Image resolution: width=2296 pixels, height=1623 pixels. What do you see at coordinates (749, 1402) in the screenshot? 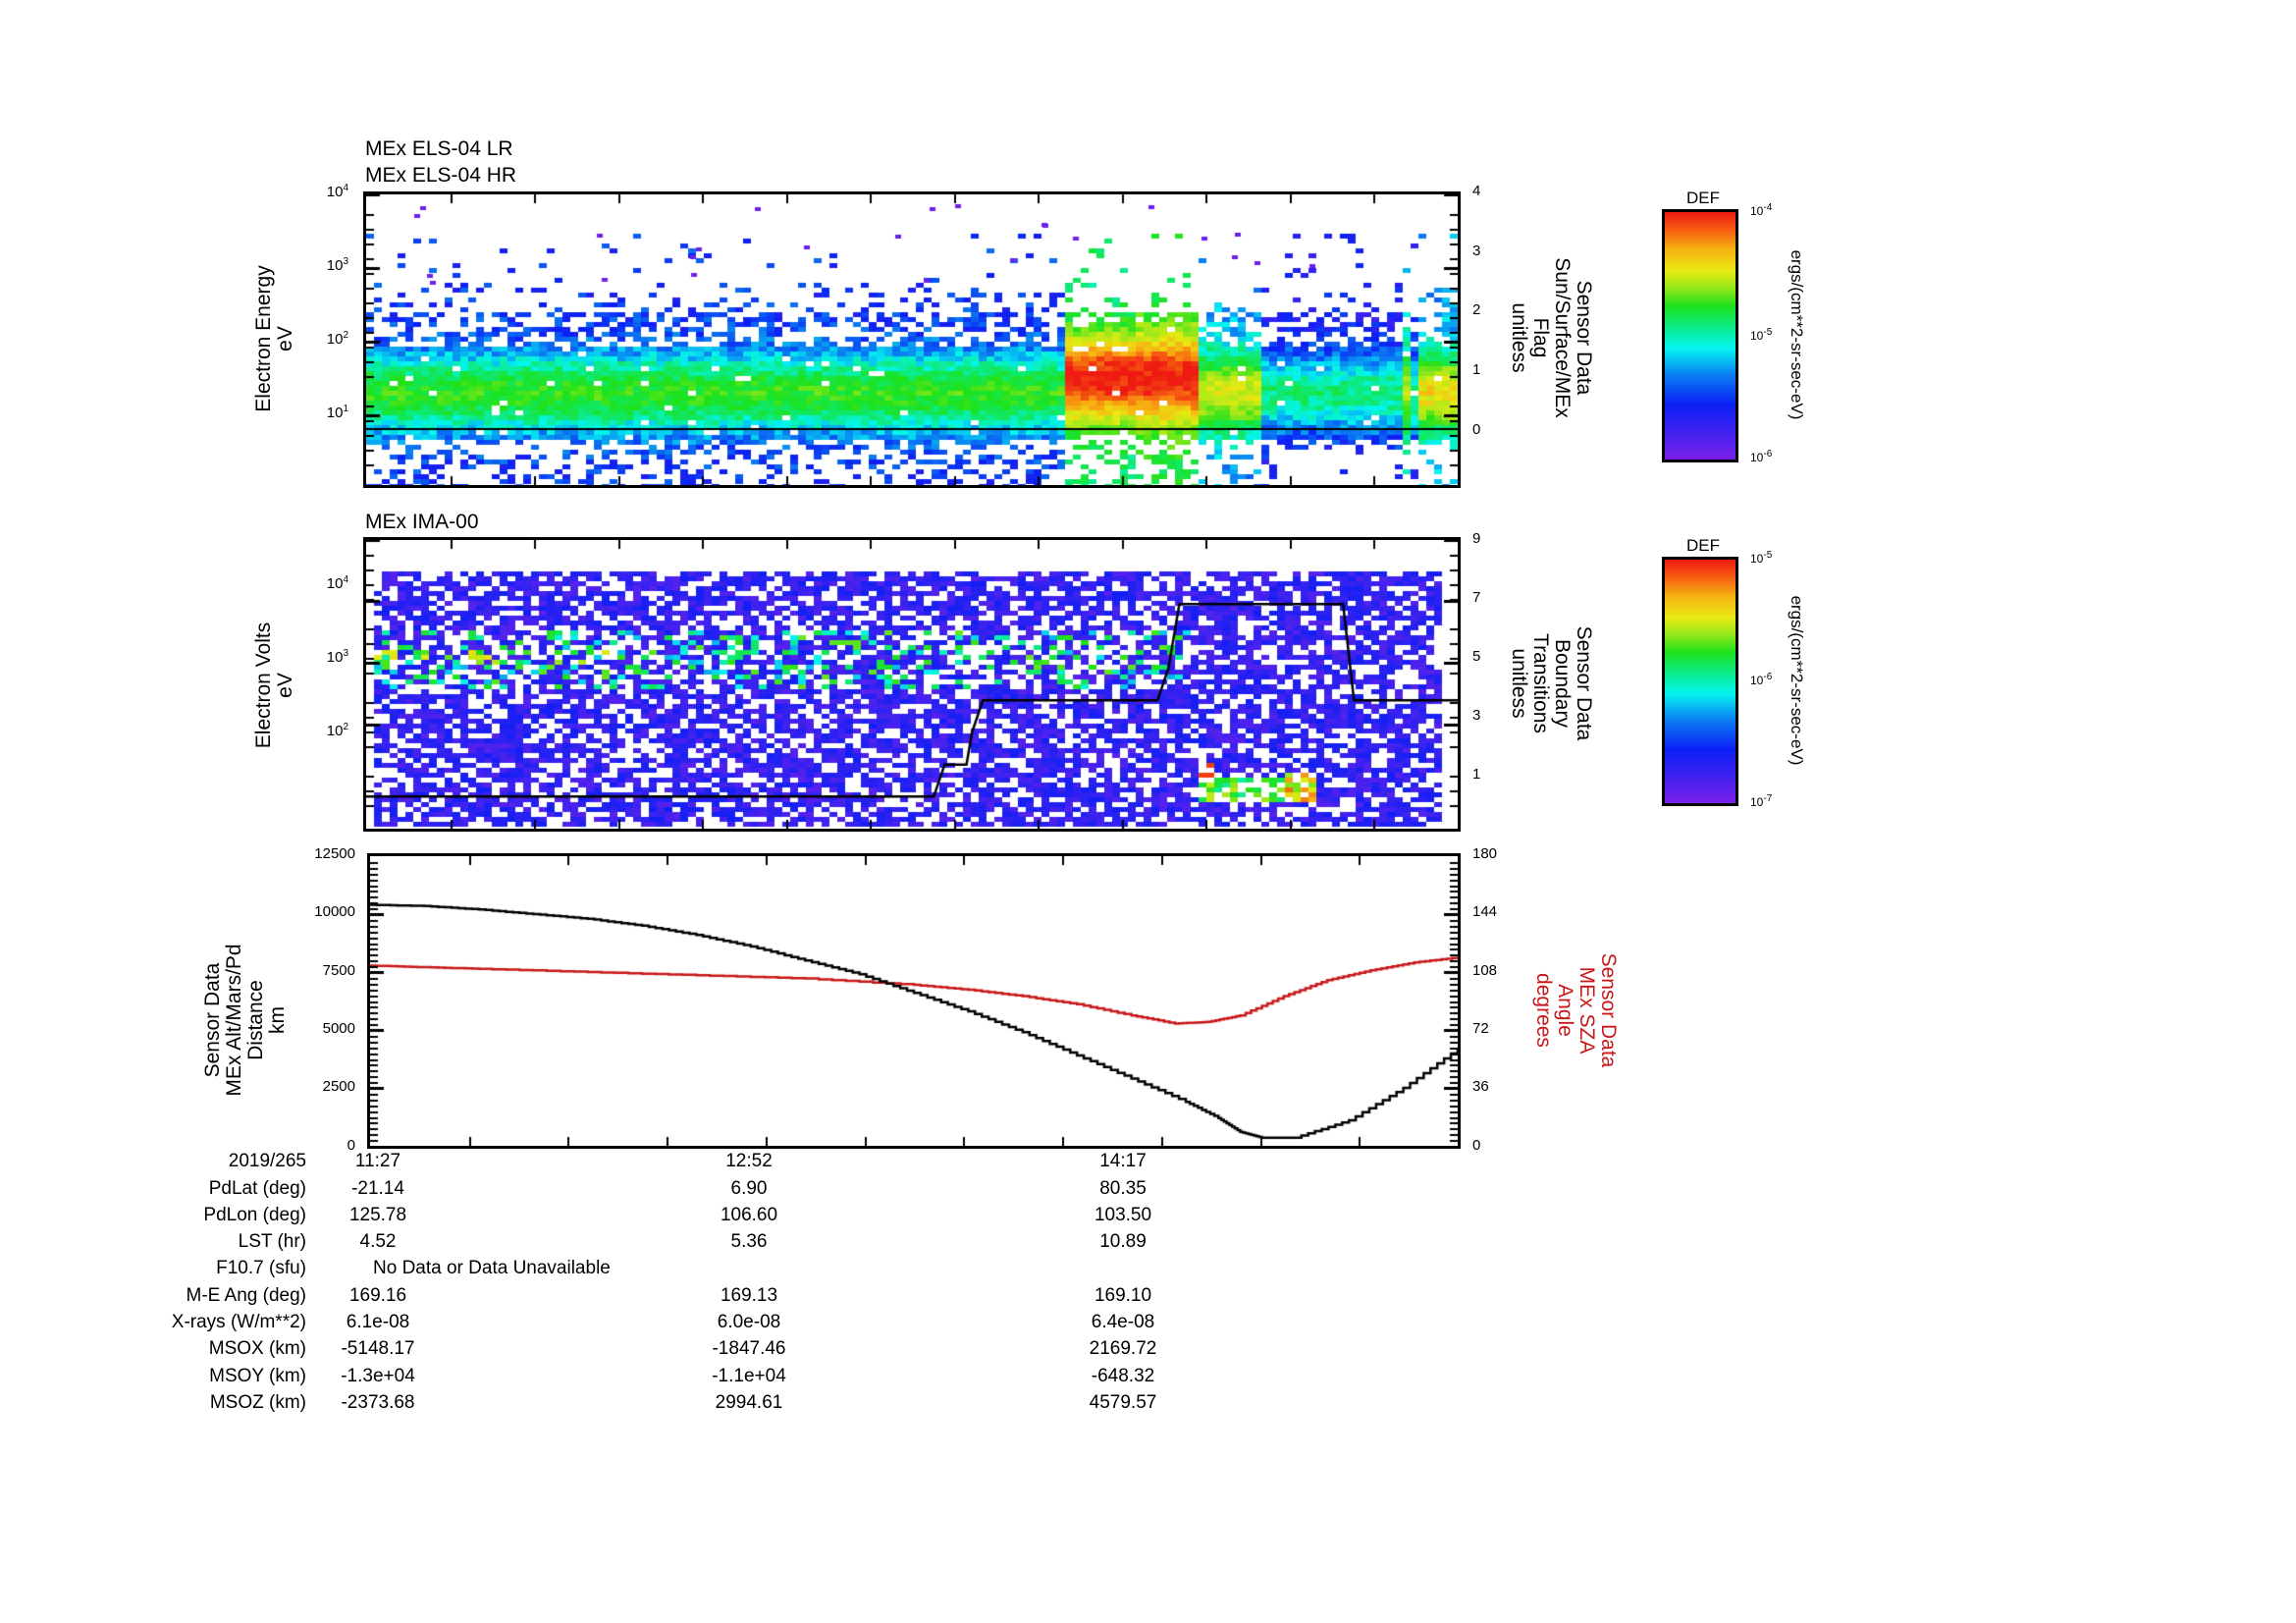
I see `ephemeris-cell: 2994.61` at bounding box center [749, 1402].